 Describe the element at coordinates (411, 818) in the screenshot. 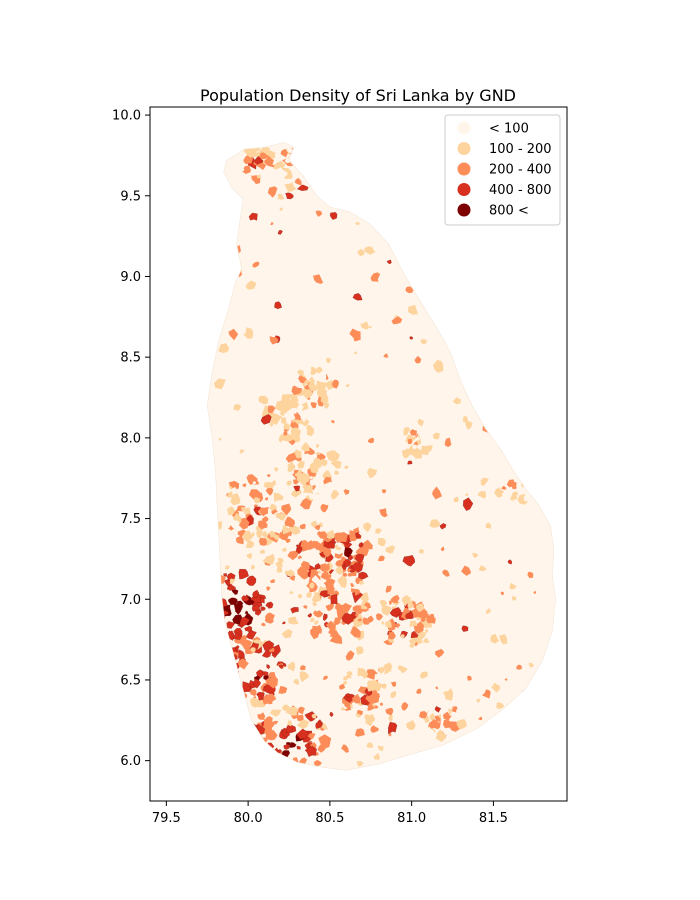

I see `x-tick-label: 81.0` at that location.